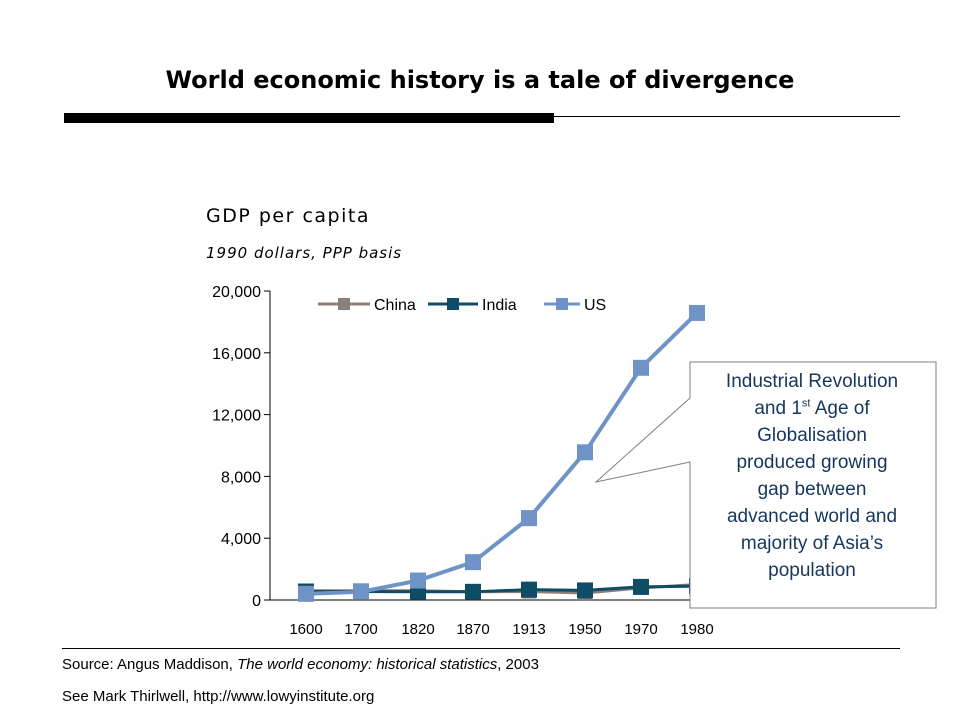 The height and width of the screenshot is (720, 960). I want to click on callout-line-6: advanced world and, so click(812, 516).